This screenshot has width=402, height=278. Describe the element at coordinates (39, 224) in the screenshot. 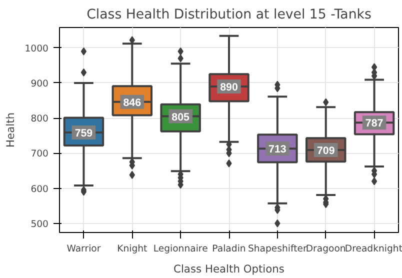

I see `y-tick-label: 500` at that location.